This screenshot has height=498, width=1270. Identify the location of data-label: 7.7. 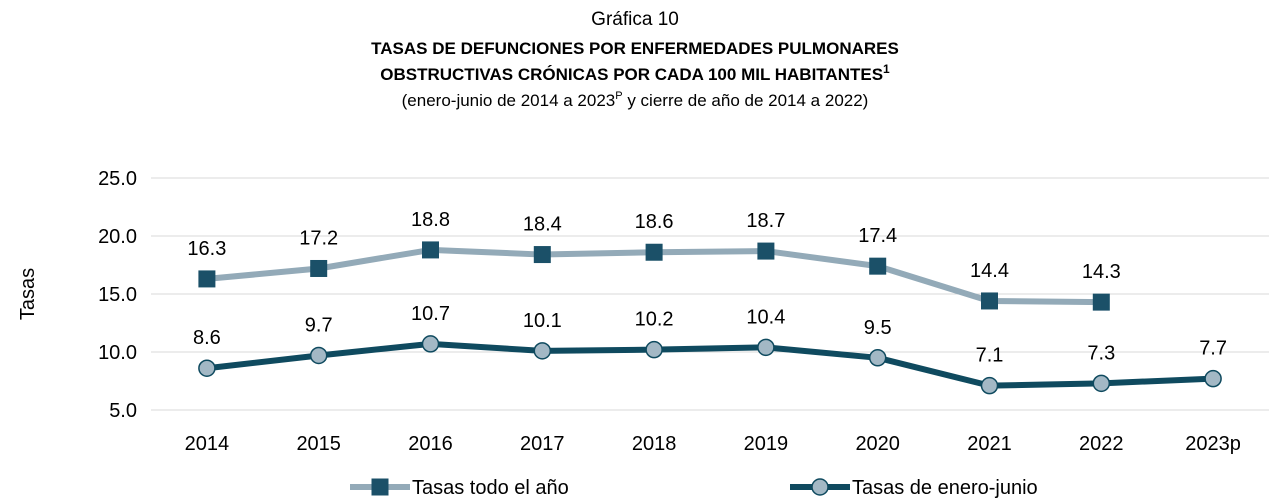
(1213, 349).